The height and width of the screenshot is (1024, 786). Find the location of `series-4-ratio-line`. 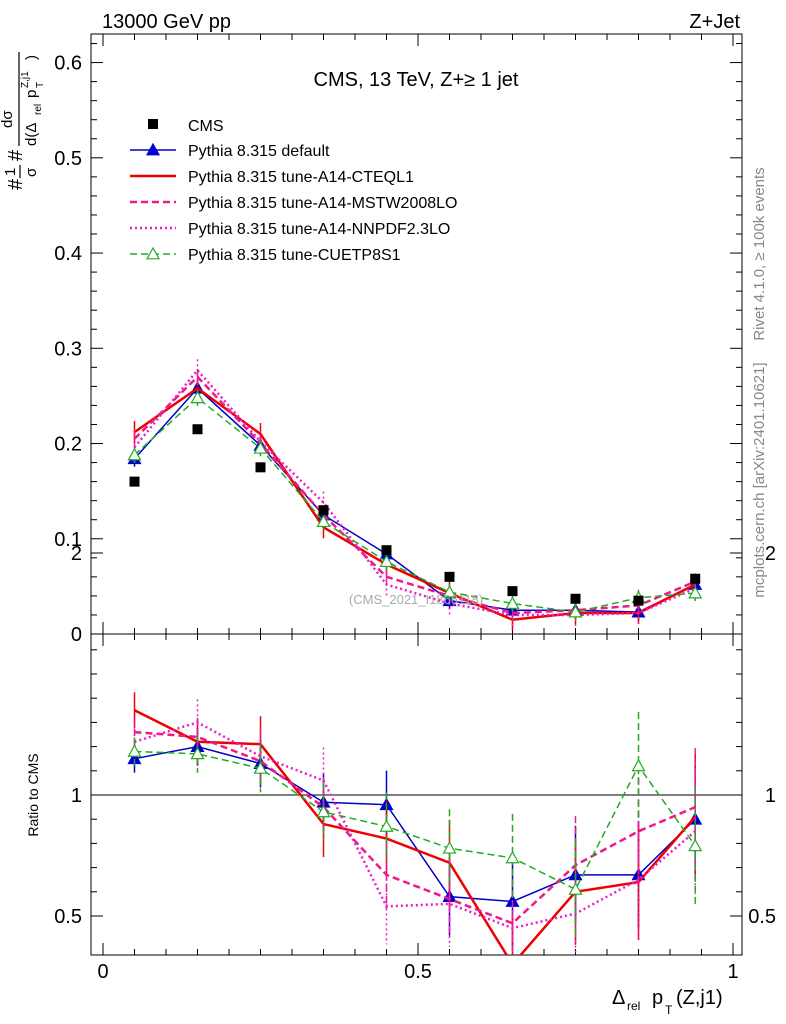

series-4-ratio-line is located at coordinates (415, 820).